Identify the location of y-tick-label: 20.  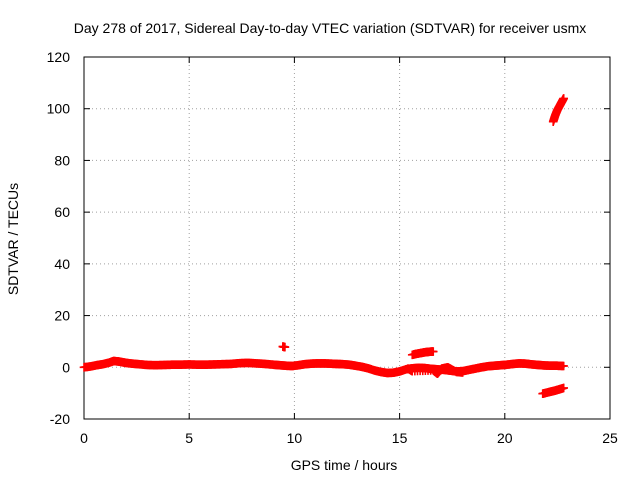
(62, 316).